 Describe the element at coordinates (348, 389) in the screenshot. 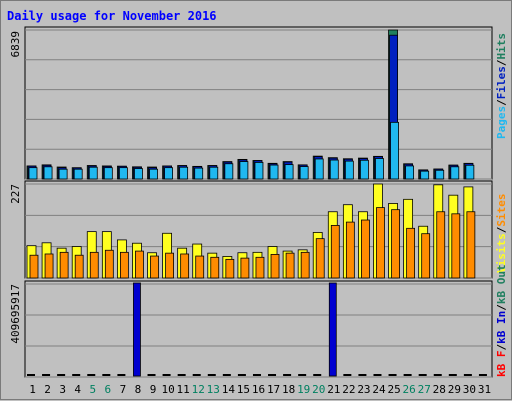

I see `x-tick-label: 22` at that location.